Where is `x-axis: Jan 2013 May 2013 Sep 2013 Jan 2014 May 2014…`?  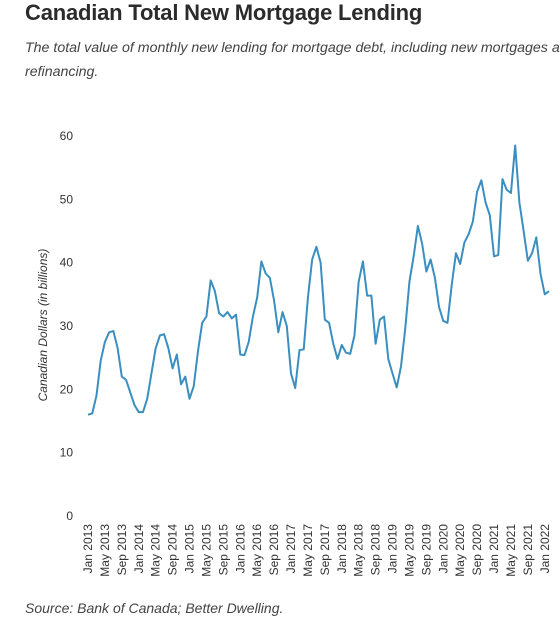
x-axis: Jan 2013 May 2013 Sep 2013 Jan 2014 May 2014… is located at coordinates (316, 550).